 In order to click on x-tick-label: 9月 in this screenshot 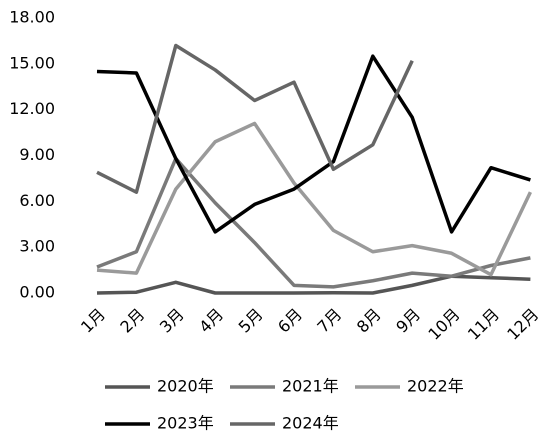, I will do `click(408, 321)`.